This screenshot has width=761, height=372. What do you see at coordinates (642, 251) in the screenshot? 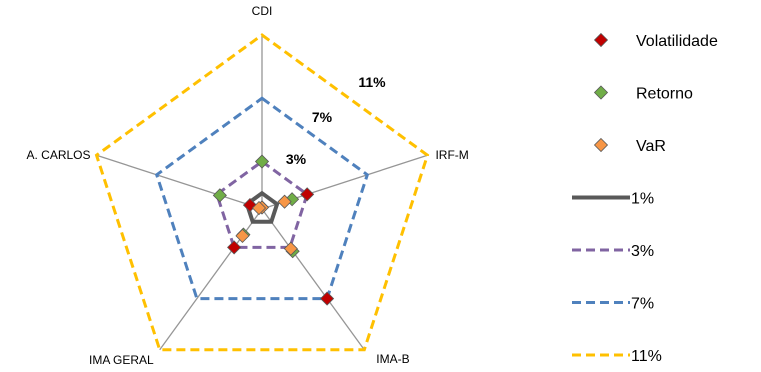
I see `legend-label-3: 3%` at bounding box center [642, 251].